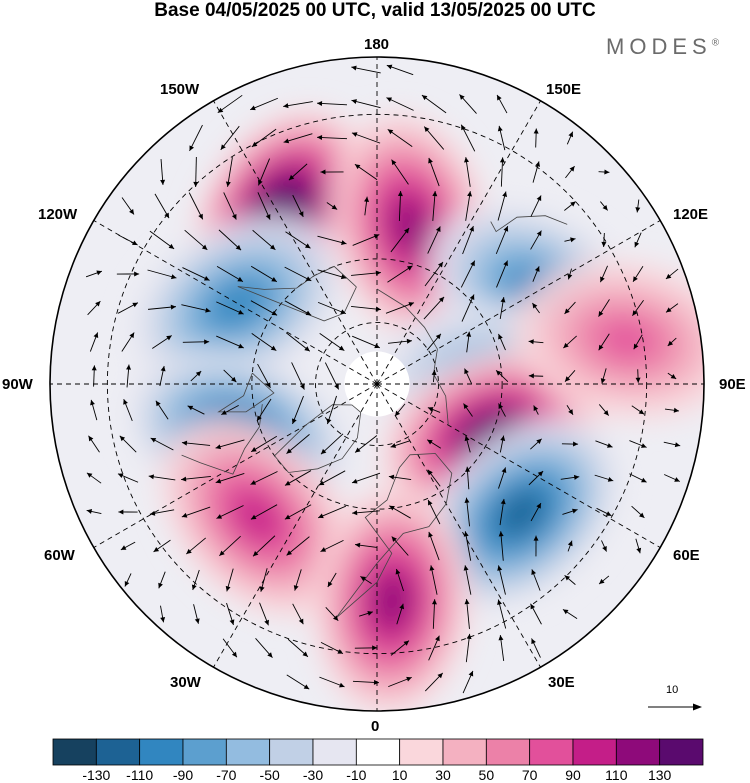  What do you see at coordinates (662, 47) in the screenshot?
I see `modes-logo: MODES®` at bounding box center [662, 47].